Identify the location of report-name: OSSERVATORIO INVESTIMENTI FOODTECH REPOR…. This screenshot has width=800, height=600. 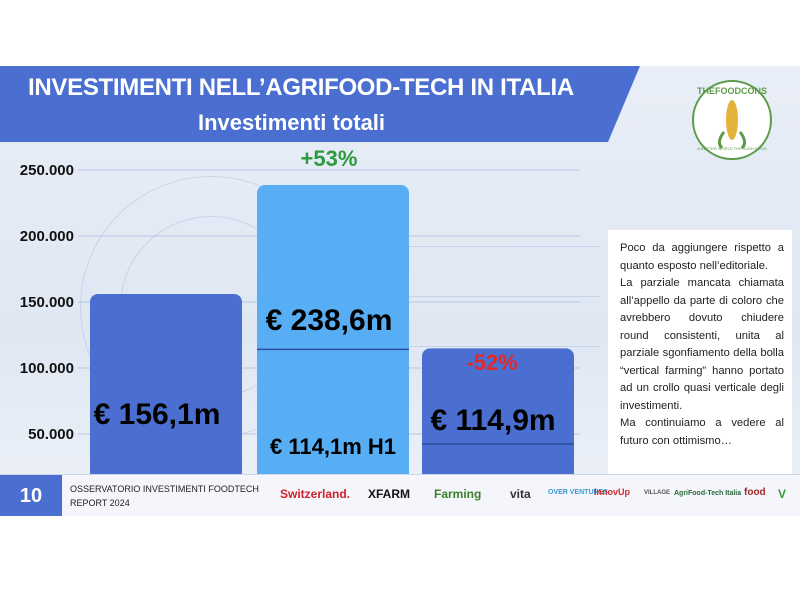
(164, 496).